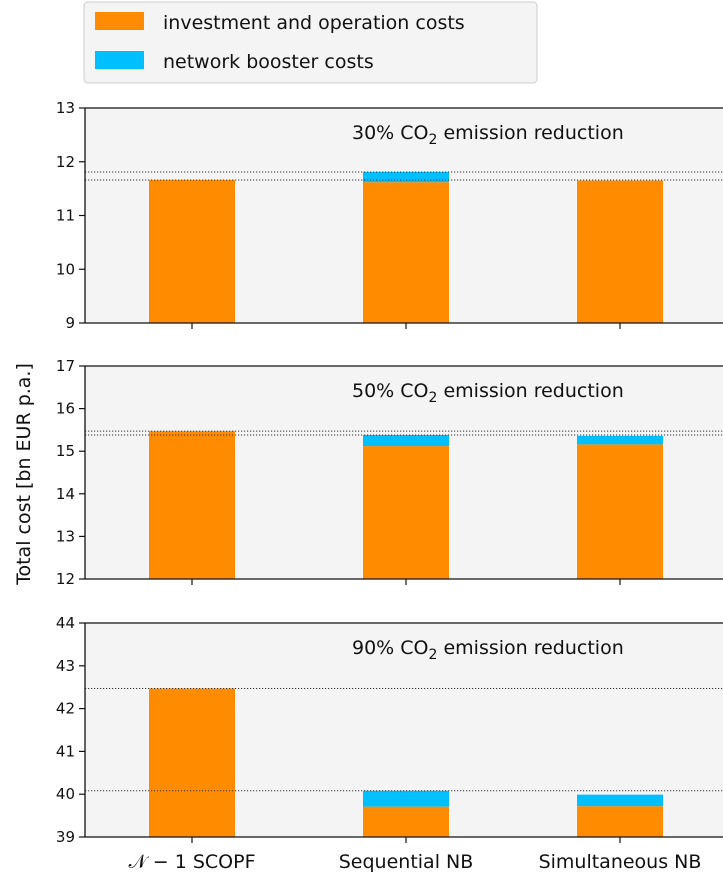 The image size is (723, 879). I want to click on legend-frame, so click(310, 42).